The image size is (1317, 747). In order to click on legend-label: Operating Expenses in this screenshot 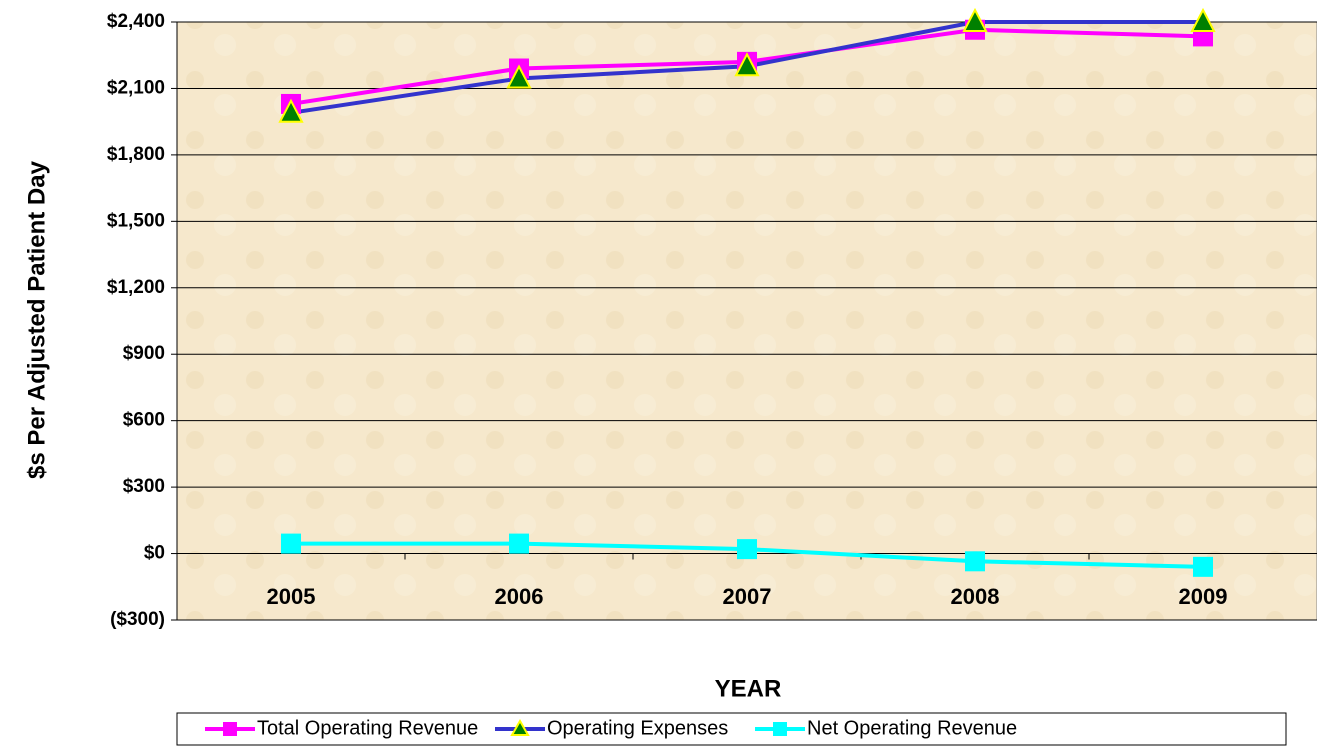, I will do `click(637, 728)`.